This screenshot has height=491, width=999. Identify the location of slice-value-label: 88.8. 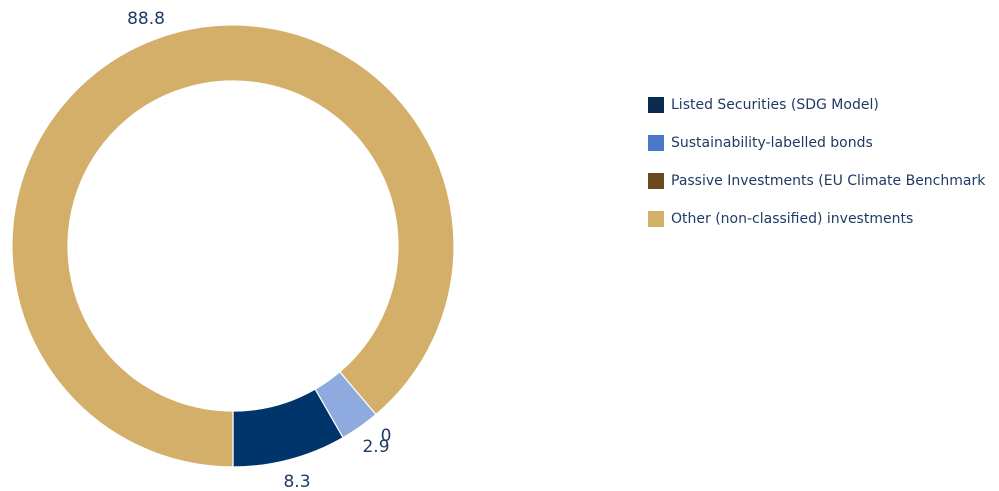
(146, 19).